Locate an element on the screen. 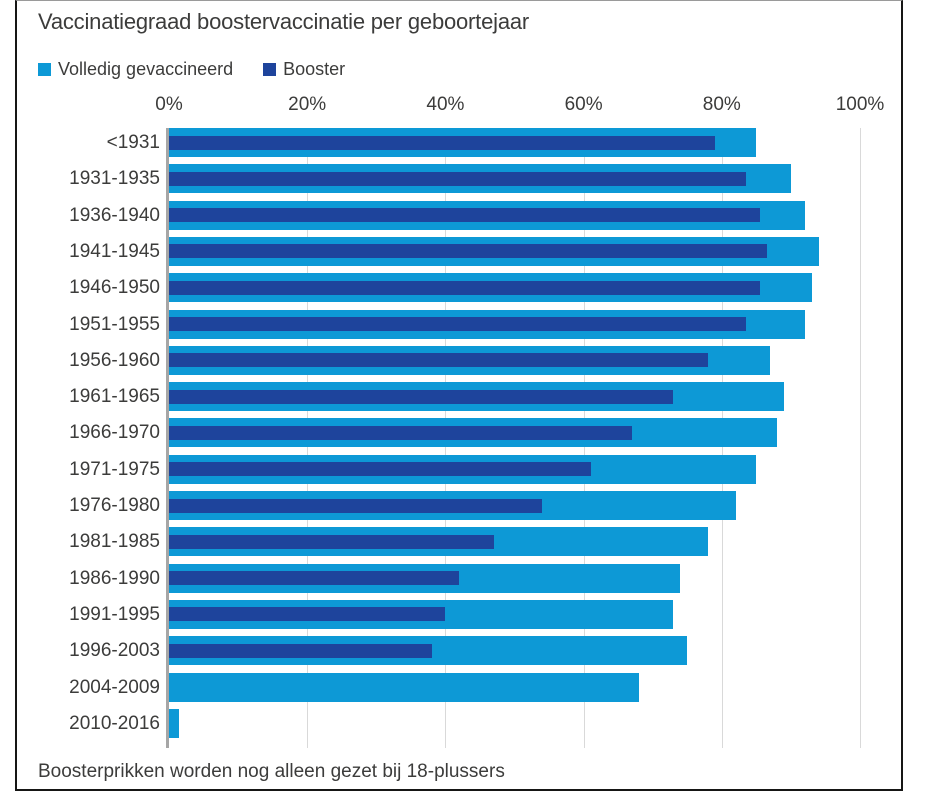 The height and width of the screenshot is (793, 930). category-label: 1951-1955 is located at coordinates (114, 324).